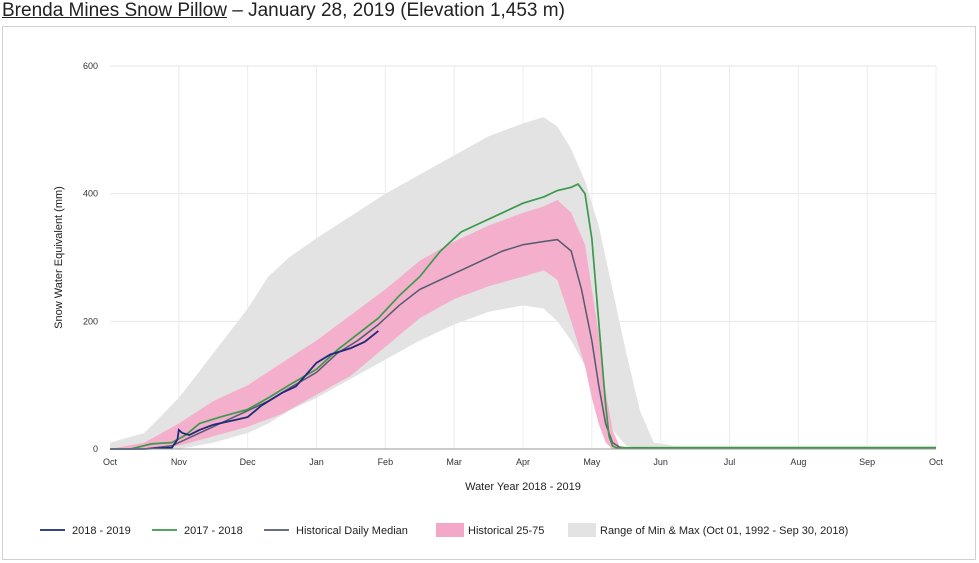  I want to click on x-tick-label: Dec, so click(248, 462).